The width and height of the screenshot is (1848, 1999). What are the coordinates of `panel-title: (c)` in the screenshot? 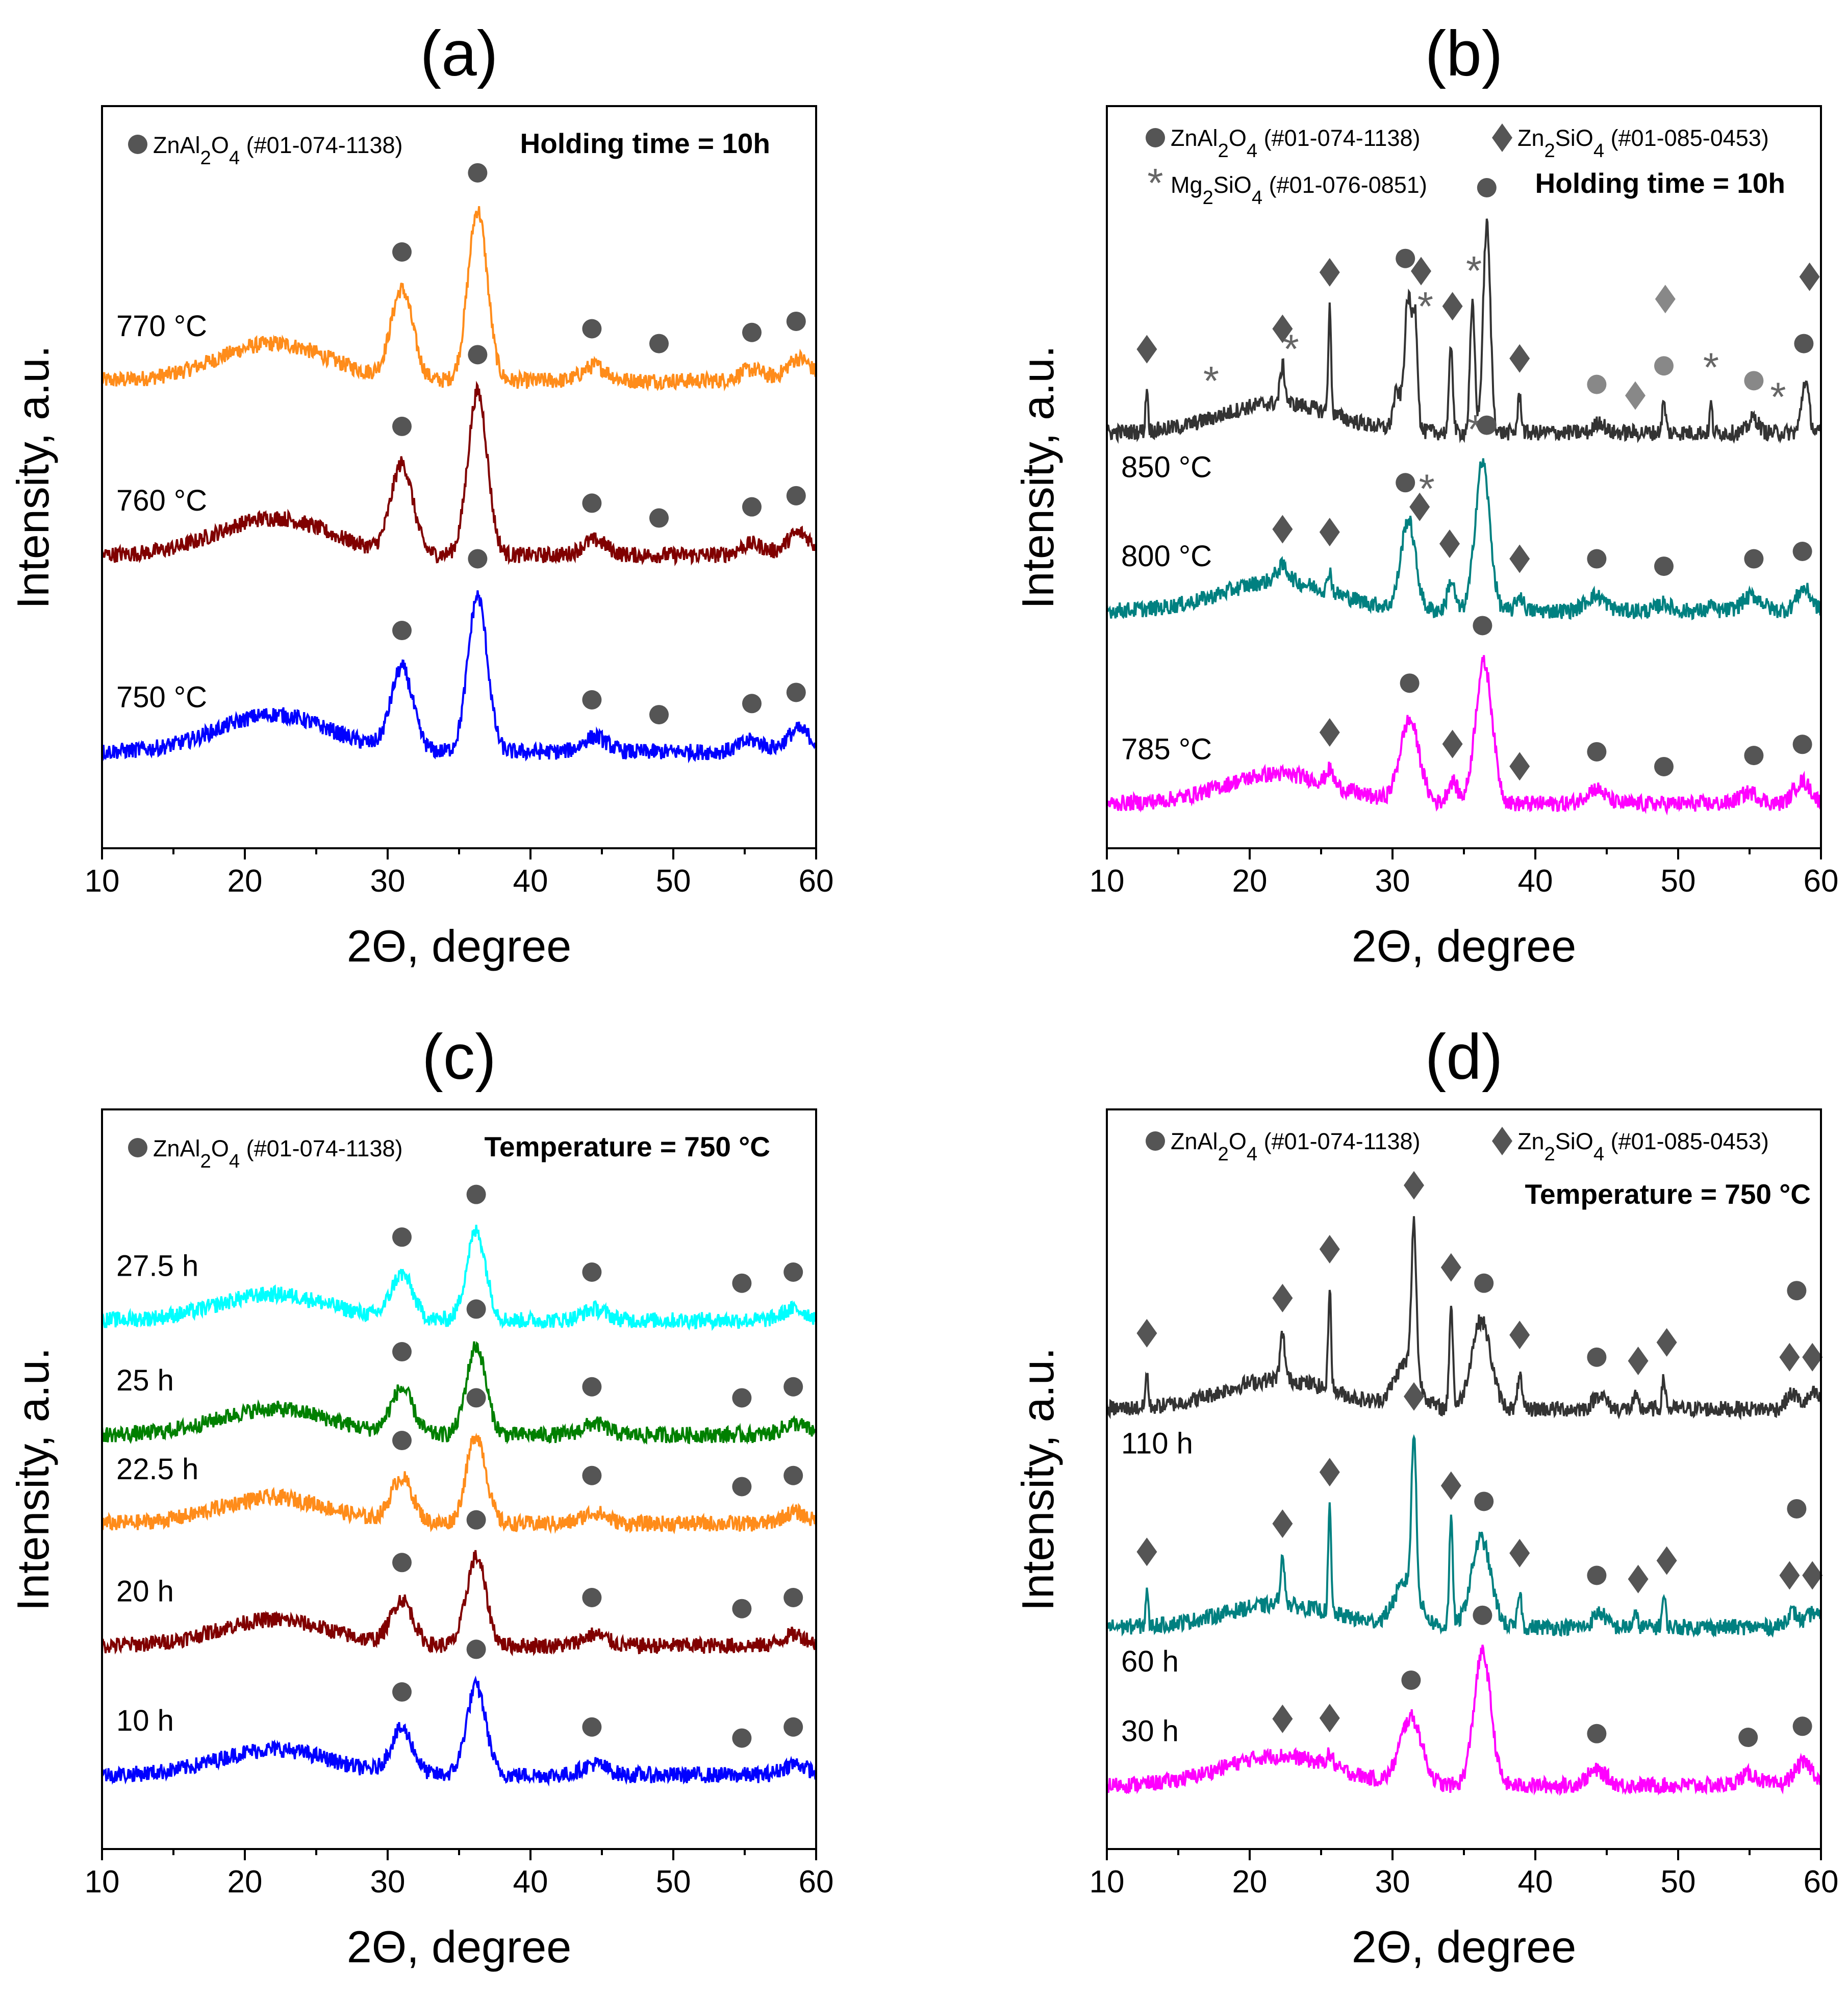 It's located at (459, 1058).